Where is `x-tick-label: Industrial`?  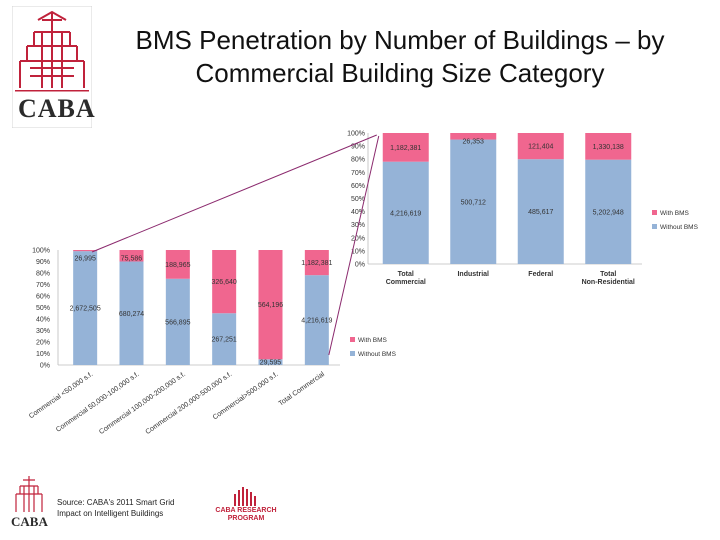 x-tick-label: Industrial is located at coordinates (473, 274).